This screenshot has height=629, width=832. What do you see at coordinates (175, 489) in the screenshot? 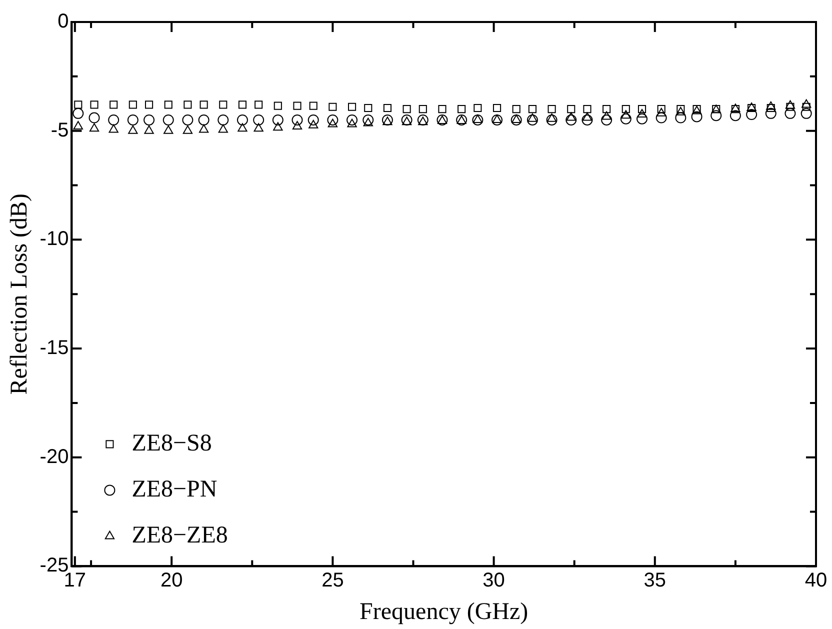
I see `legend-label: ZE8−PN` at bounding box center [175, 489].